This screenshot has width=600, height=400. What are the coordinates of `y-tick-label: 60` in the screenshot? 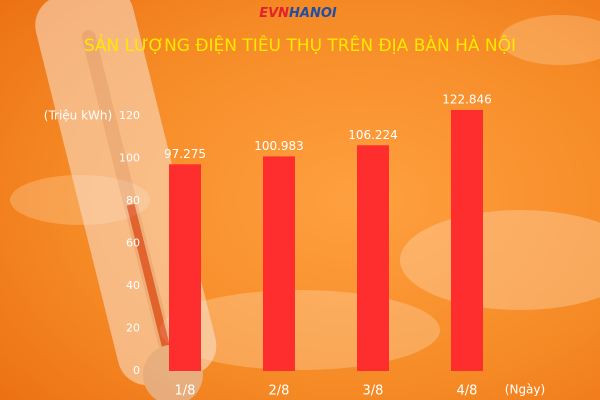 It's located at (133, 243).